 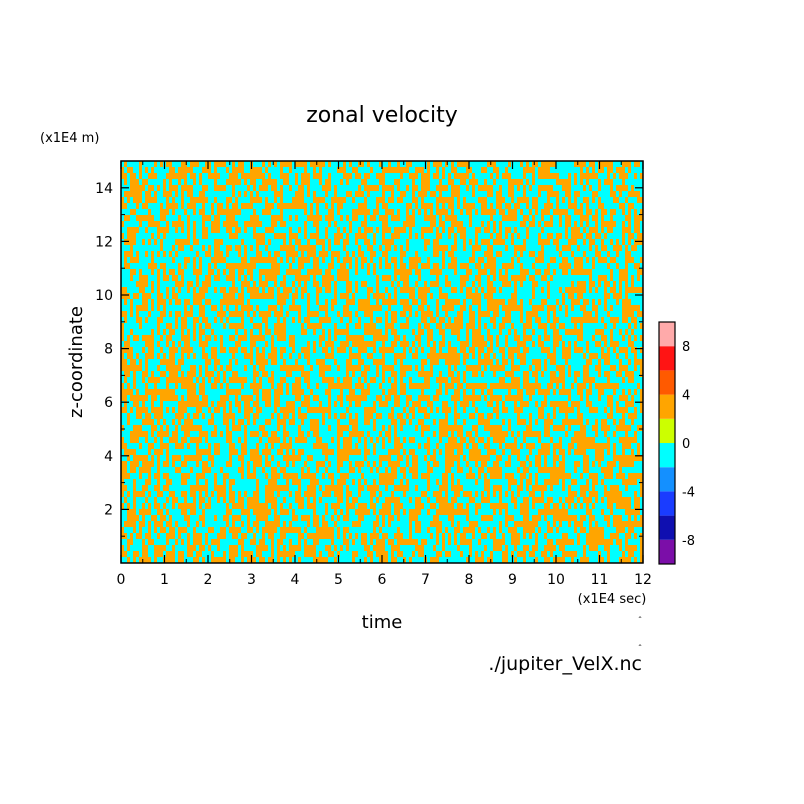 I want to click on y-axis-label: z-coordinate, so click(x=76, y=362).